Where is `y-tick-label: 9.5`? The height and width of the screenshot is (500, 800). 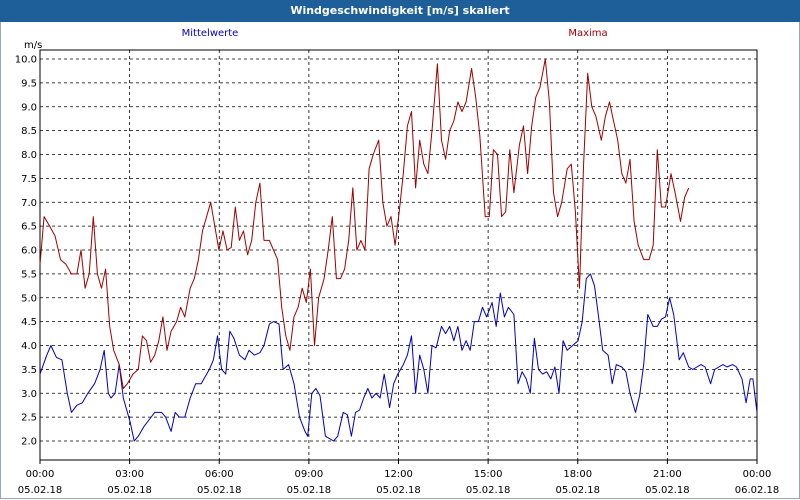 y-tick-label: 9.5 is located at coordinates (29, 83).